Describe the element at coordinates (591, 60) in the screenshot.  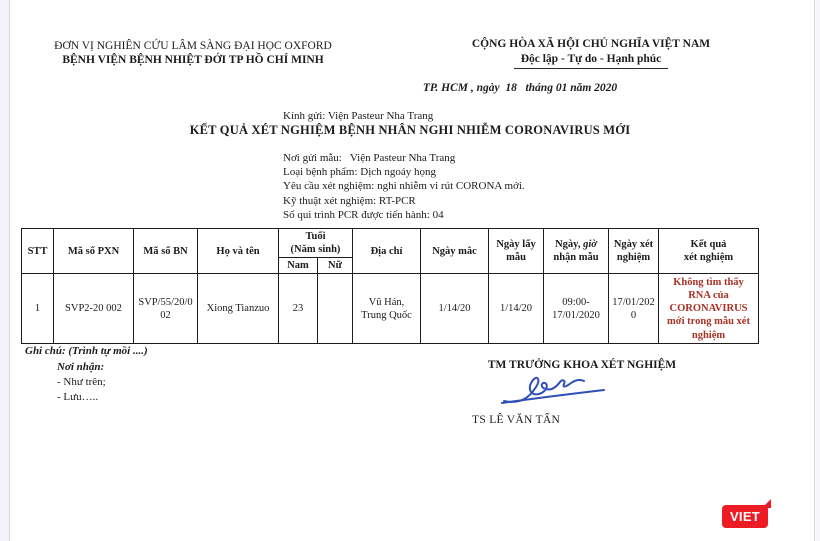
I see `national-motto: Độc lập - Tự do - Hạnh phúc` at that location.